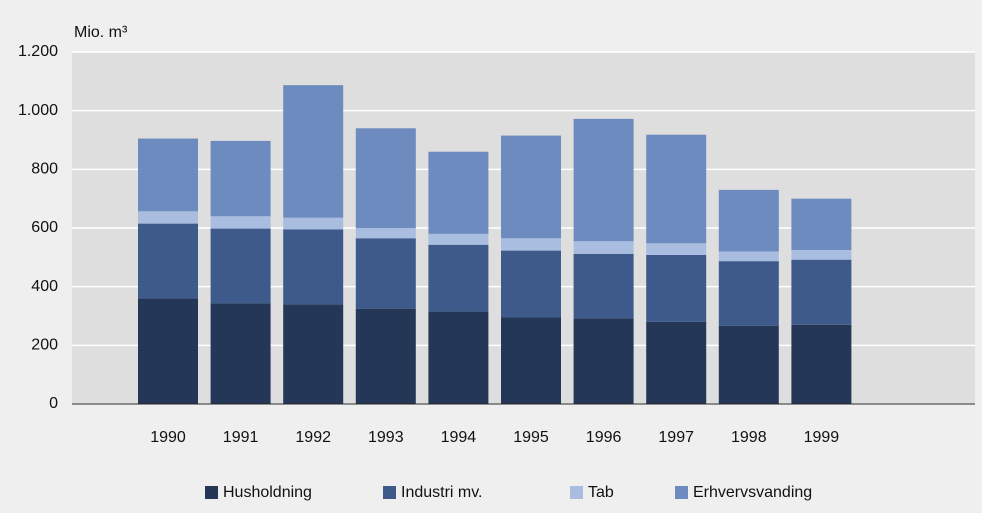  I want to click on x-tick-label: 1990, so click(168, 437).